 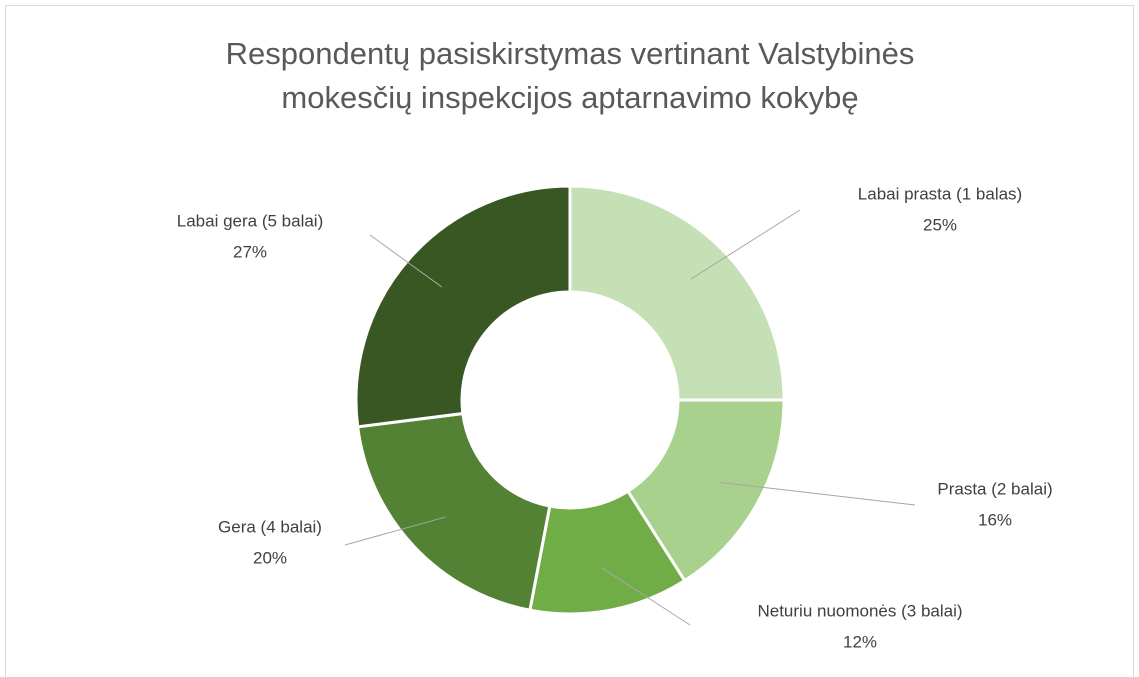 What do you see at coordinates (994, 488) in the screenshot?
I see `slice-label: Prasta (2 balai)` at bounding box center [994, 488].